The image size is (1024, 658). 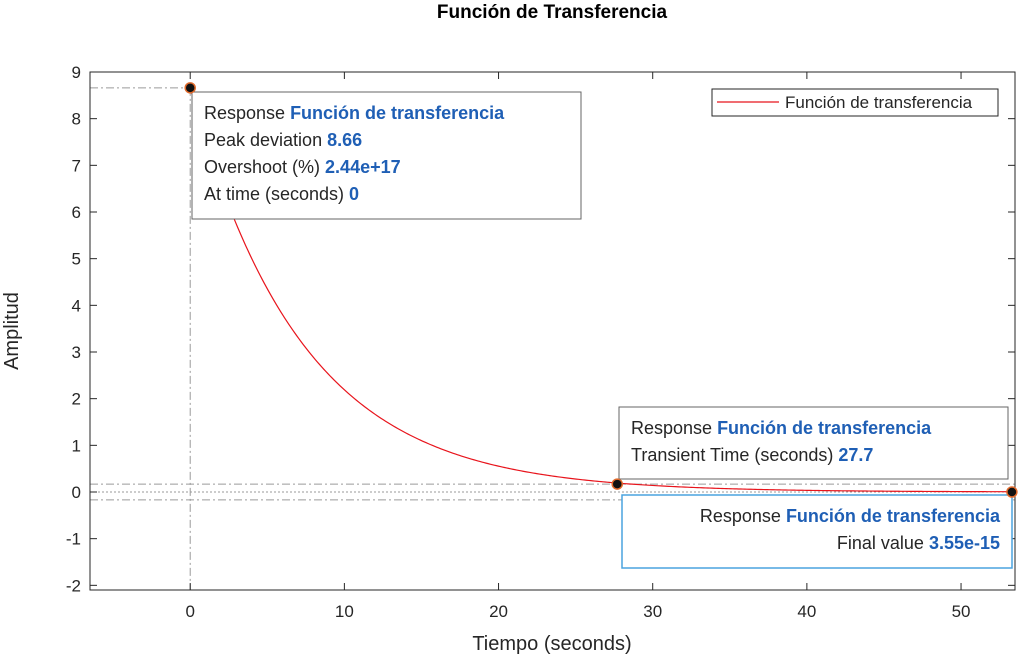 I want to click on datatip-value: 0, so click(x=354, y=194).